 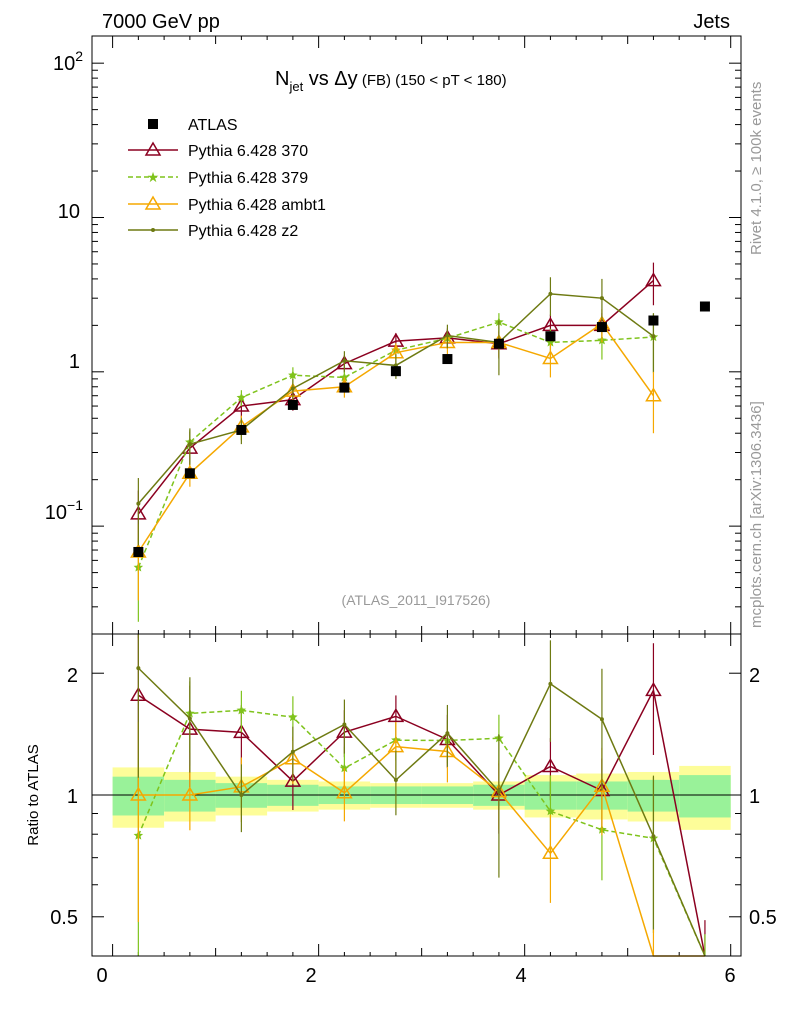 What do you see at coordinates (101, 976) in the screenshot?
I see `xtick-0: 0` at bounding box center [101, 976].